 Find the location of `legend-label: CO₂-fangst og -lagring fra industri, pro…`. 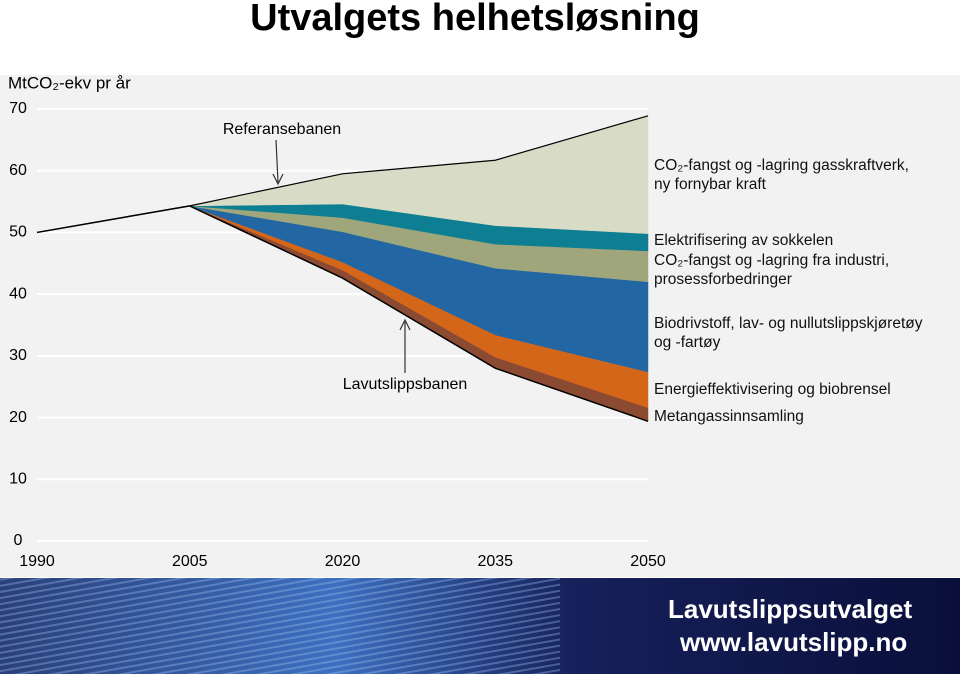

legend-label: CO₂-fangst og -lagring fra industri, pro… is located at coordinates (772, 270).